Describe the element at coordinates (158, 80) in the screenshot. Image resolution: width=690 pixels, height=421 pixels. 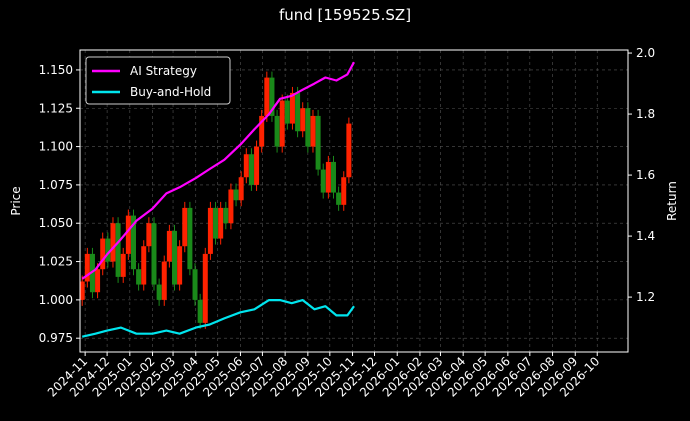
I see `legend-box` at that location.